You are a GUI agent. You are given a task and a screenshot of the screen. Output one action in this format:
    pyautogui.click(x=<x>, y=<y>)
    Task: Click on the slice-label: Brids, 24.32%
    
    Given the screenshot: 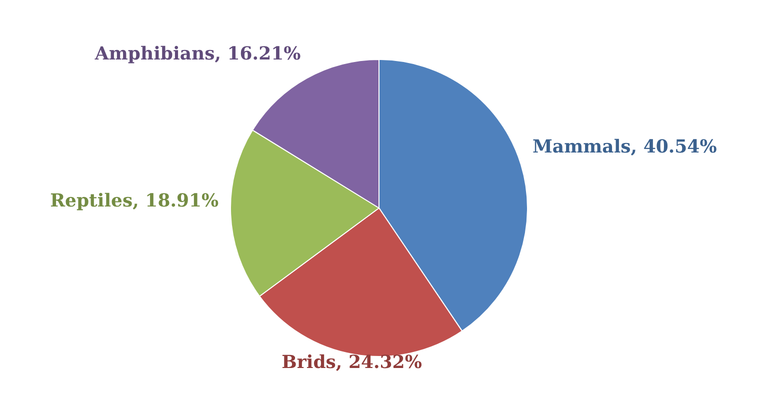 What is the action you would take?
    pyautogui.click(x=352, y=362)
    